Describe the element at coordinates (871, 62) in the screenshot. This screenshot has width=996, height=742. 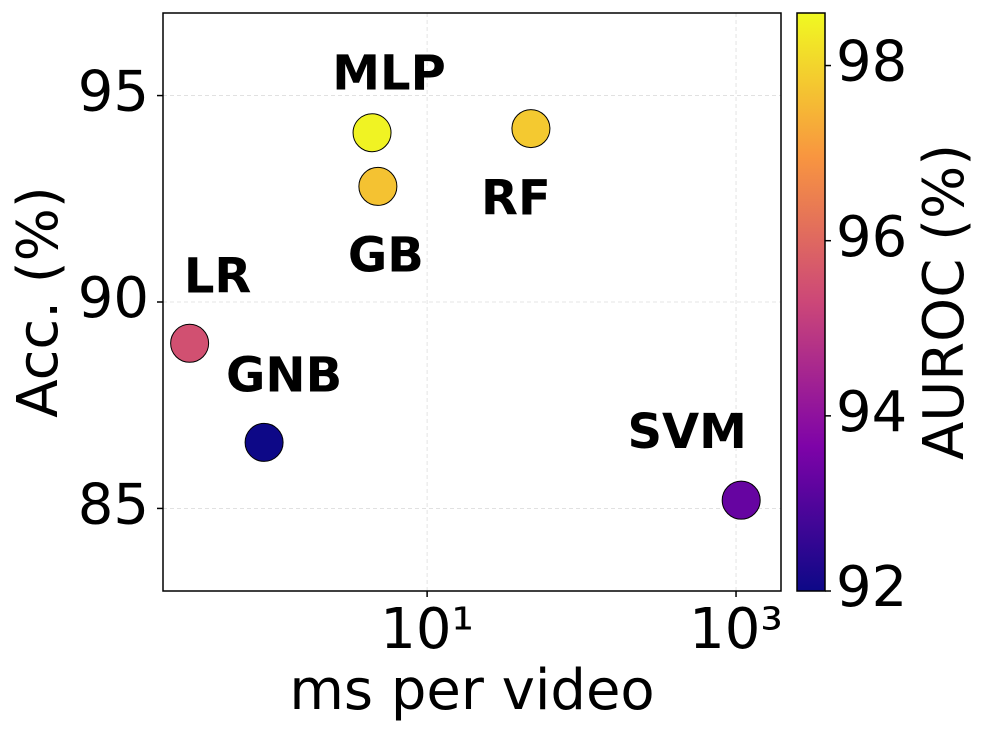
I see `colorbar-tick-label: 98` at that location.